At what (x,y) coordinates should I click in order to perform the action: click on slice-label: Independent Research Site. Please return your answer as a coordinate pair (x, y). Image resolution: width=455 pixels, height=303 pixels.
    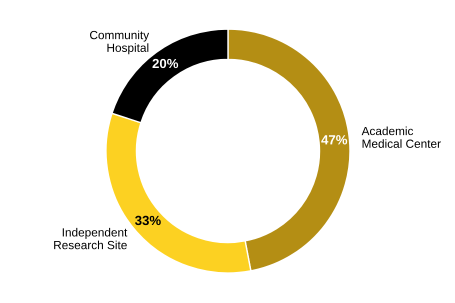
    Looking at the image, I should click on (91, 239).